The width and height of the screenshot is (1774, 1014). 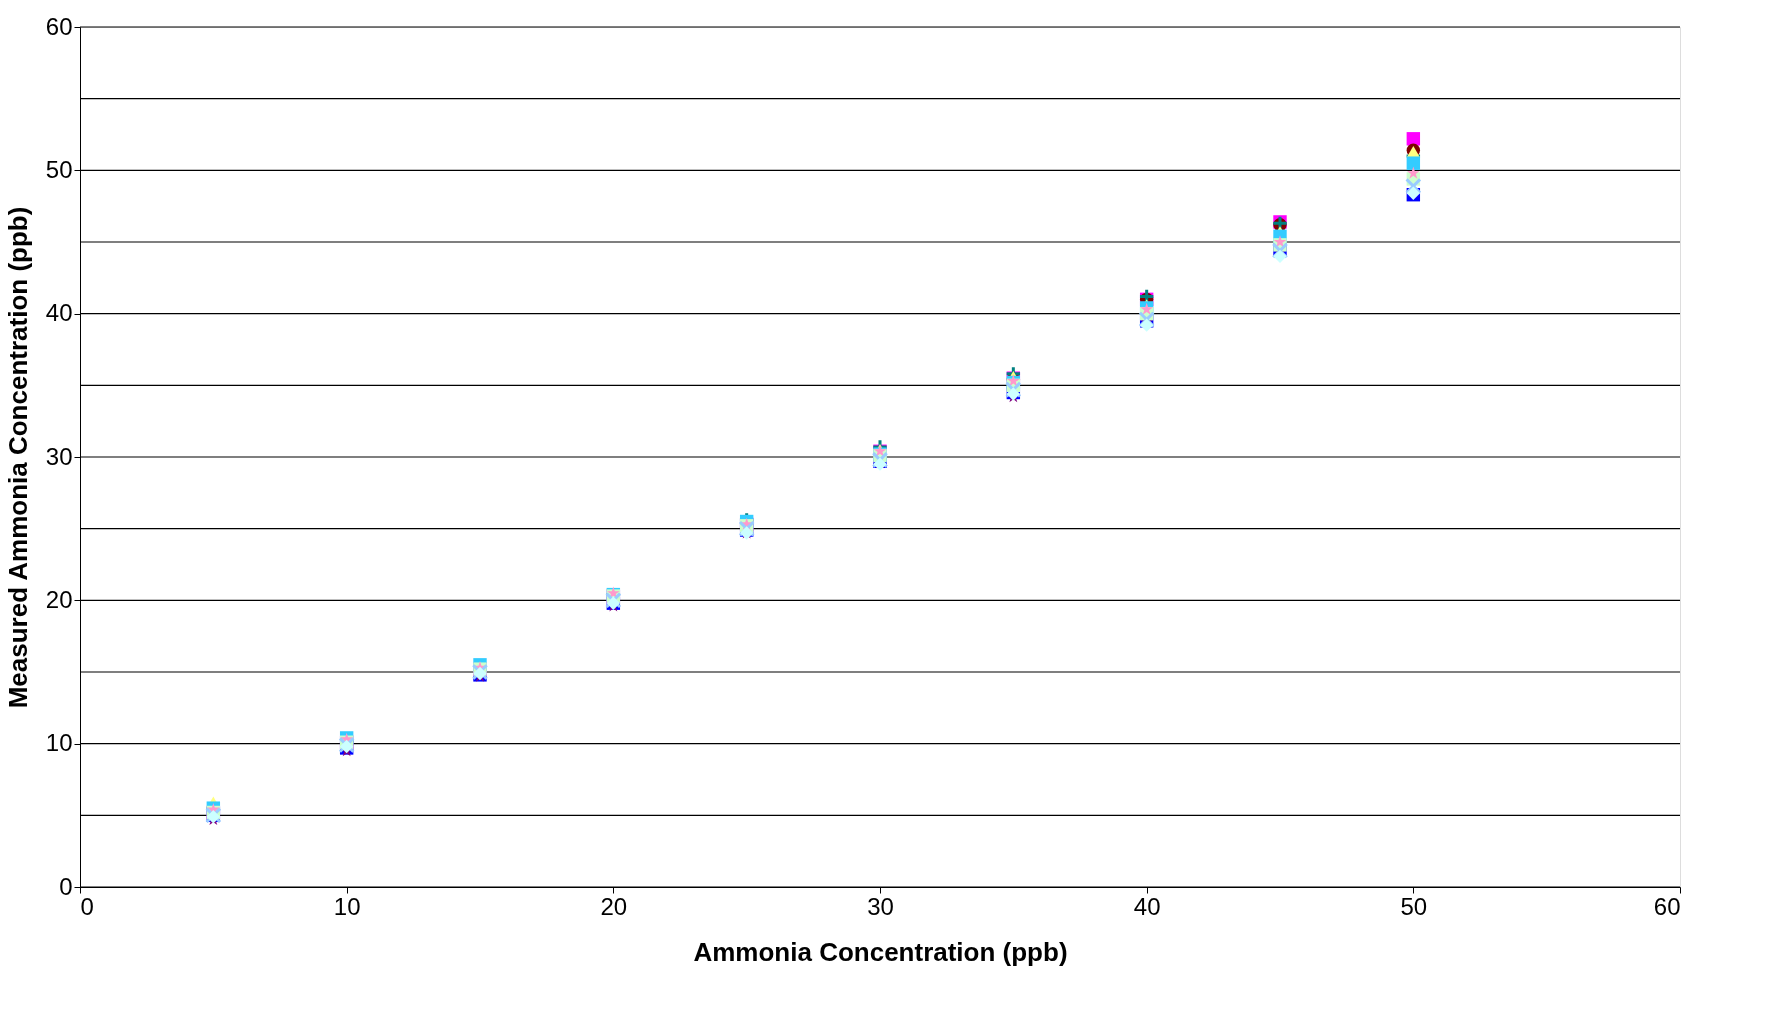 What do you see at coordinates (66, 886) in the screenshot?
I see `y-tick-label: 0` at bounding box center [66, 886].